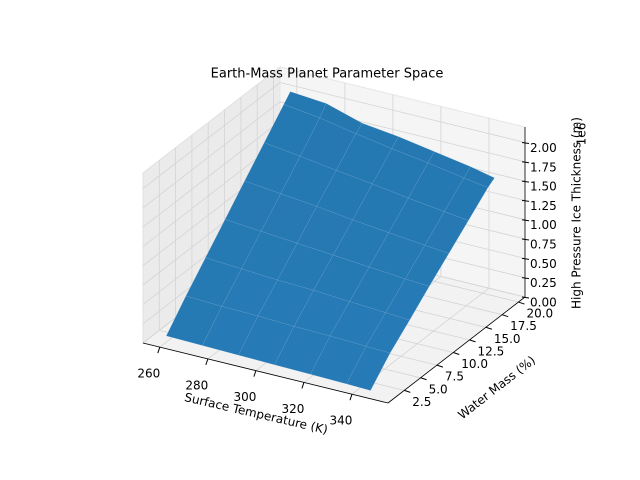 This screenshot has width=640, height=480. What do you see at coordinates (543, 303) in the screenshot?
I see `z-tick-label: 0.00` at bounding box center [543, 303].